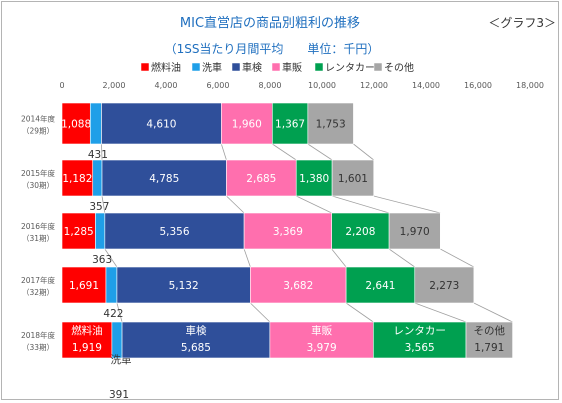 The height and width of the screenshot is (403, 562). I want to click on legend-label: レンタカー, so click(350, 68).